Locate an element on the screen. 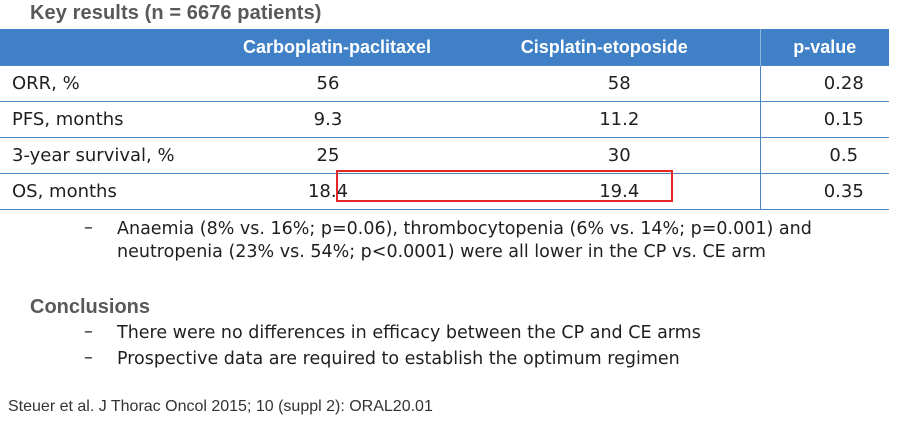  cell-carboplatin-paclitaxel: 9.3 is located at coordinates (337, 119).